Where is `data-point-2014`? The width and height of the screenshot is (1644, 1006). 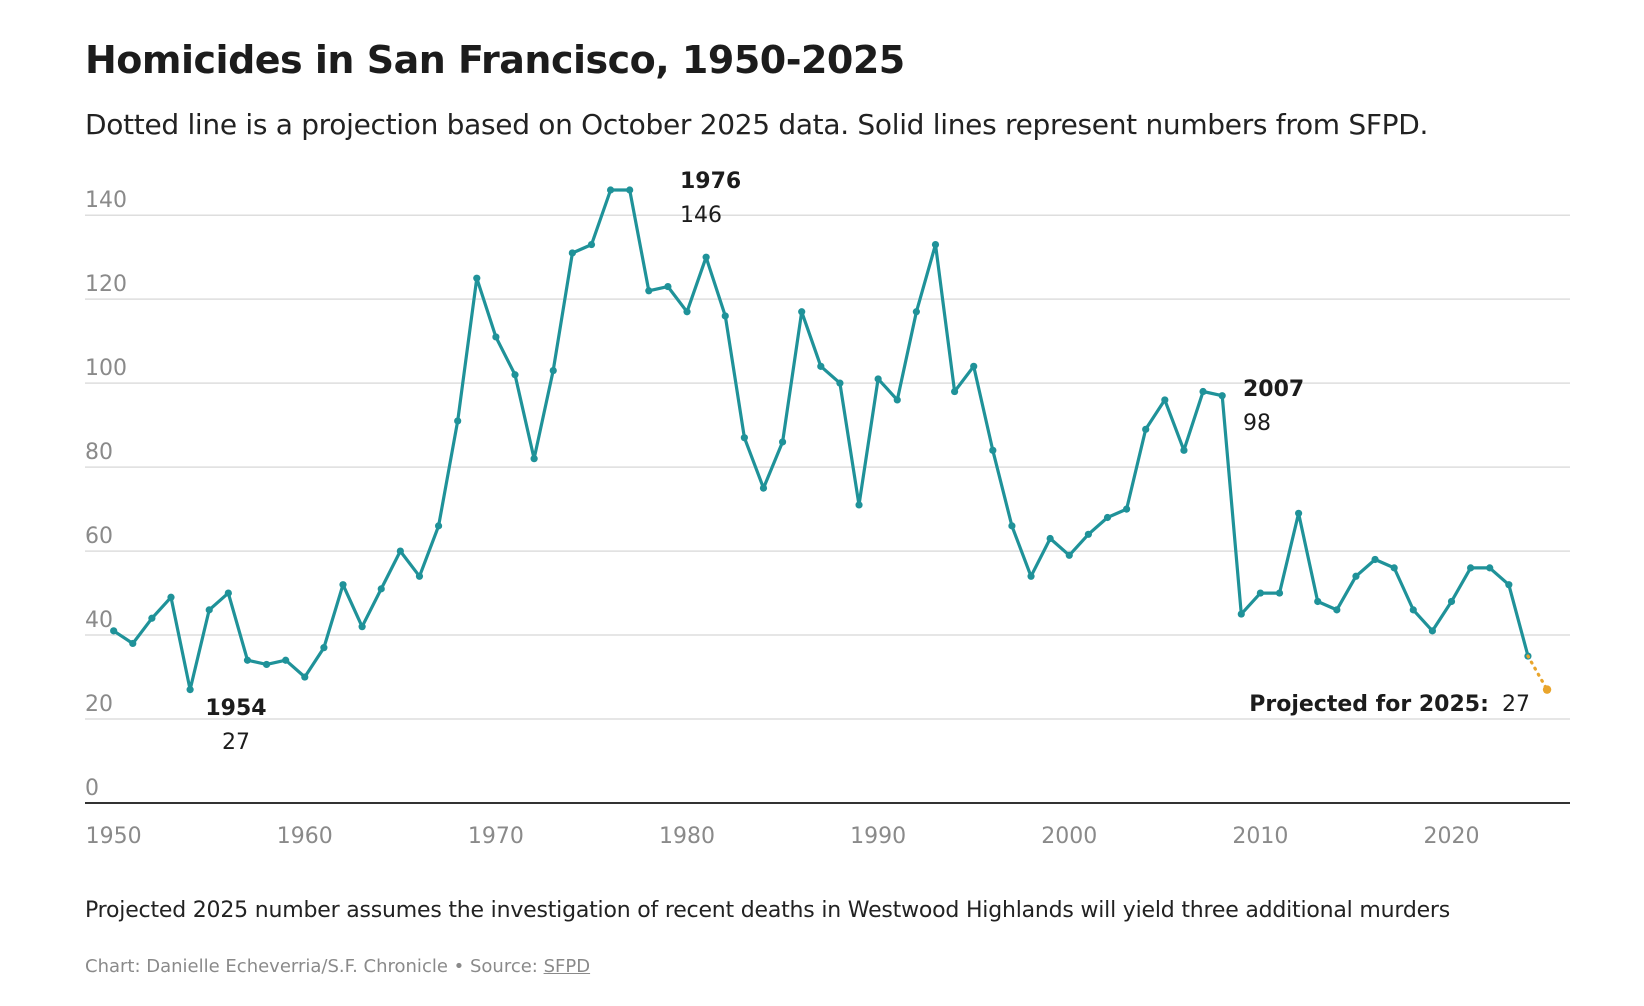
data-point-2014 is located at coordinates (1337, 610).